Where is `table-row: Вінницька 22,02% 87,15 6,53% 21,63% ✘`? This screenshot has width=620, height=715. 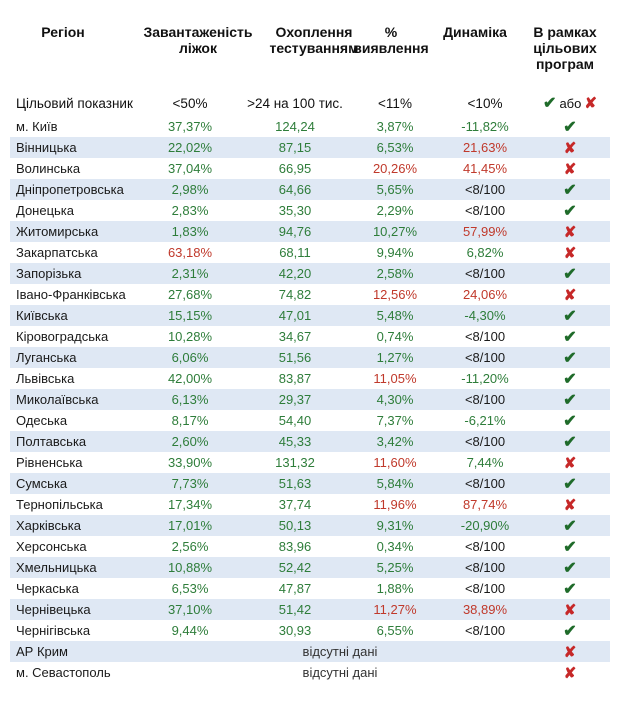
table-row: Вінницька 22,02% 87,15 6,53% 21,63% ✘ is located at coordinates (310, 147).